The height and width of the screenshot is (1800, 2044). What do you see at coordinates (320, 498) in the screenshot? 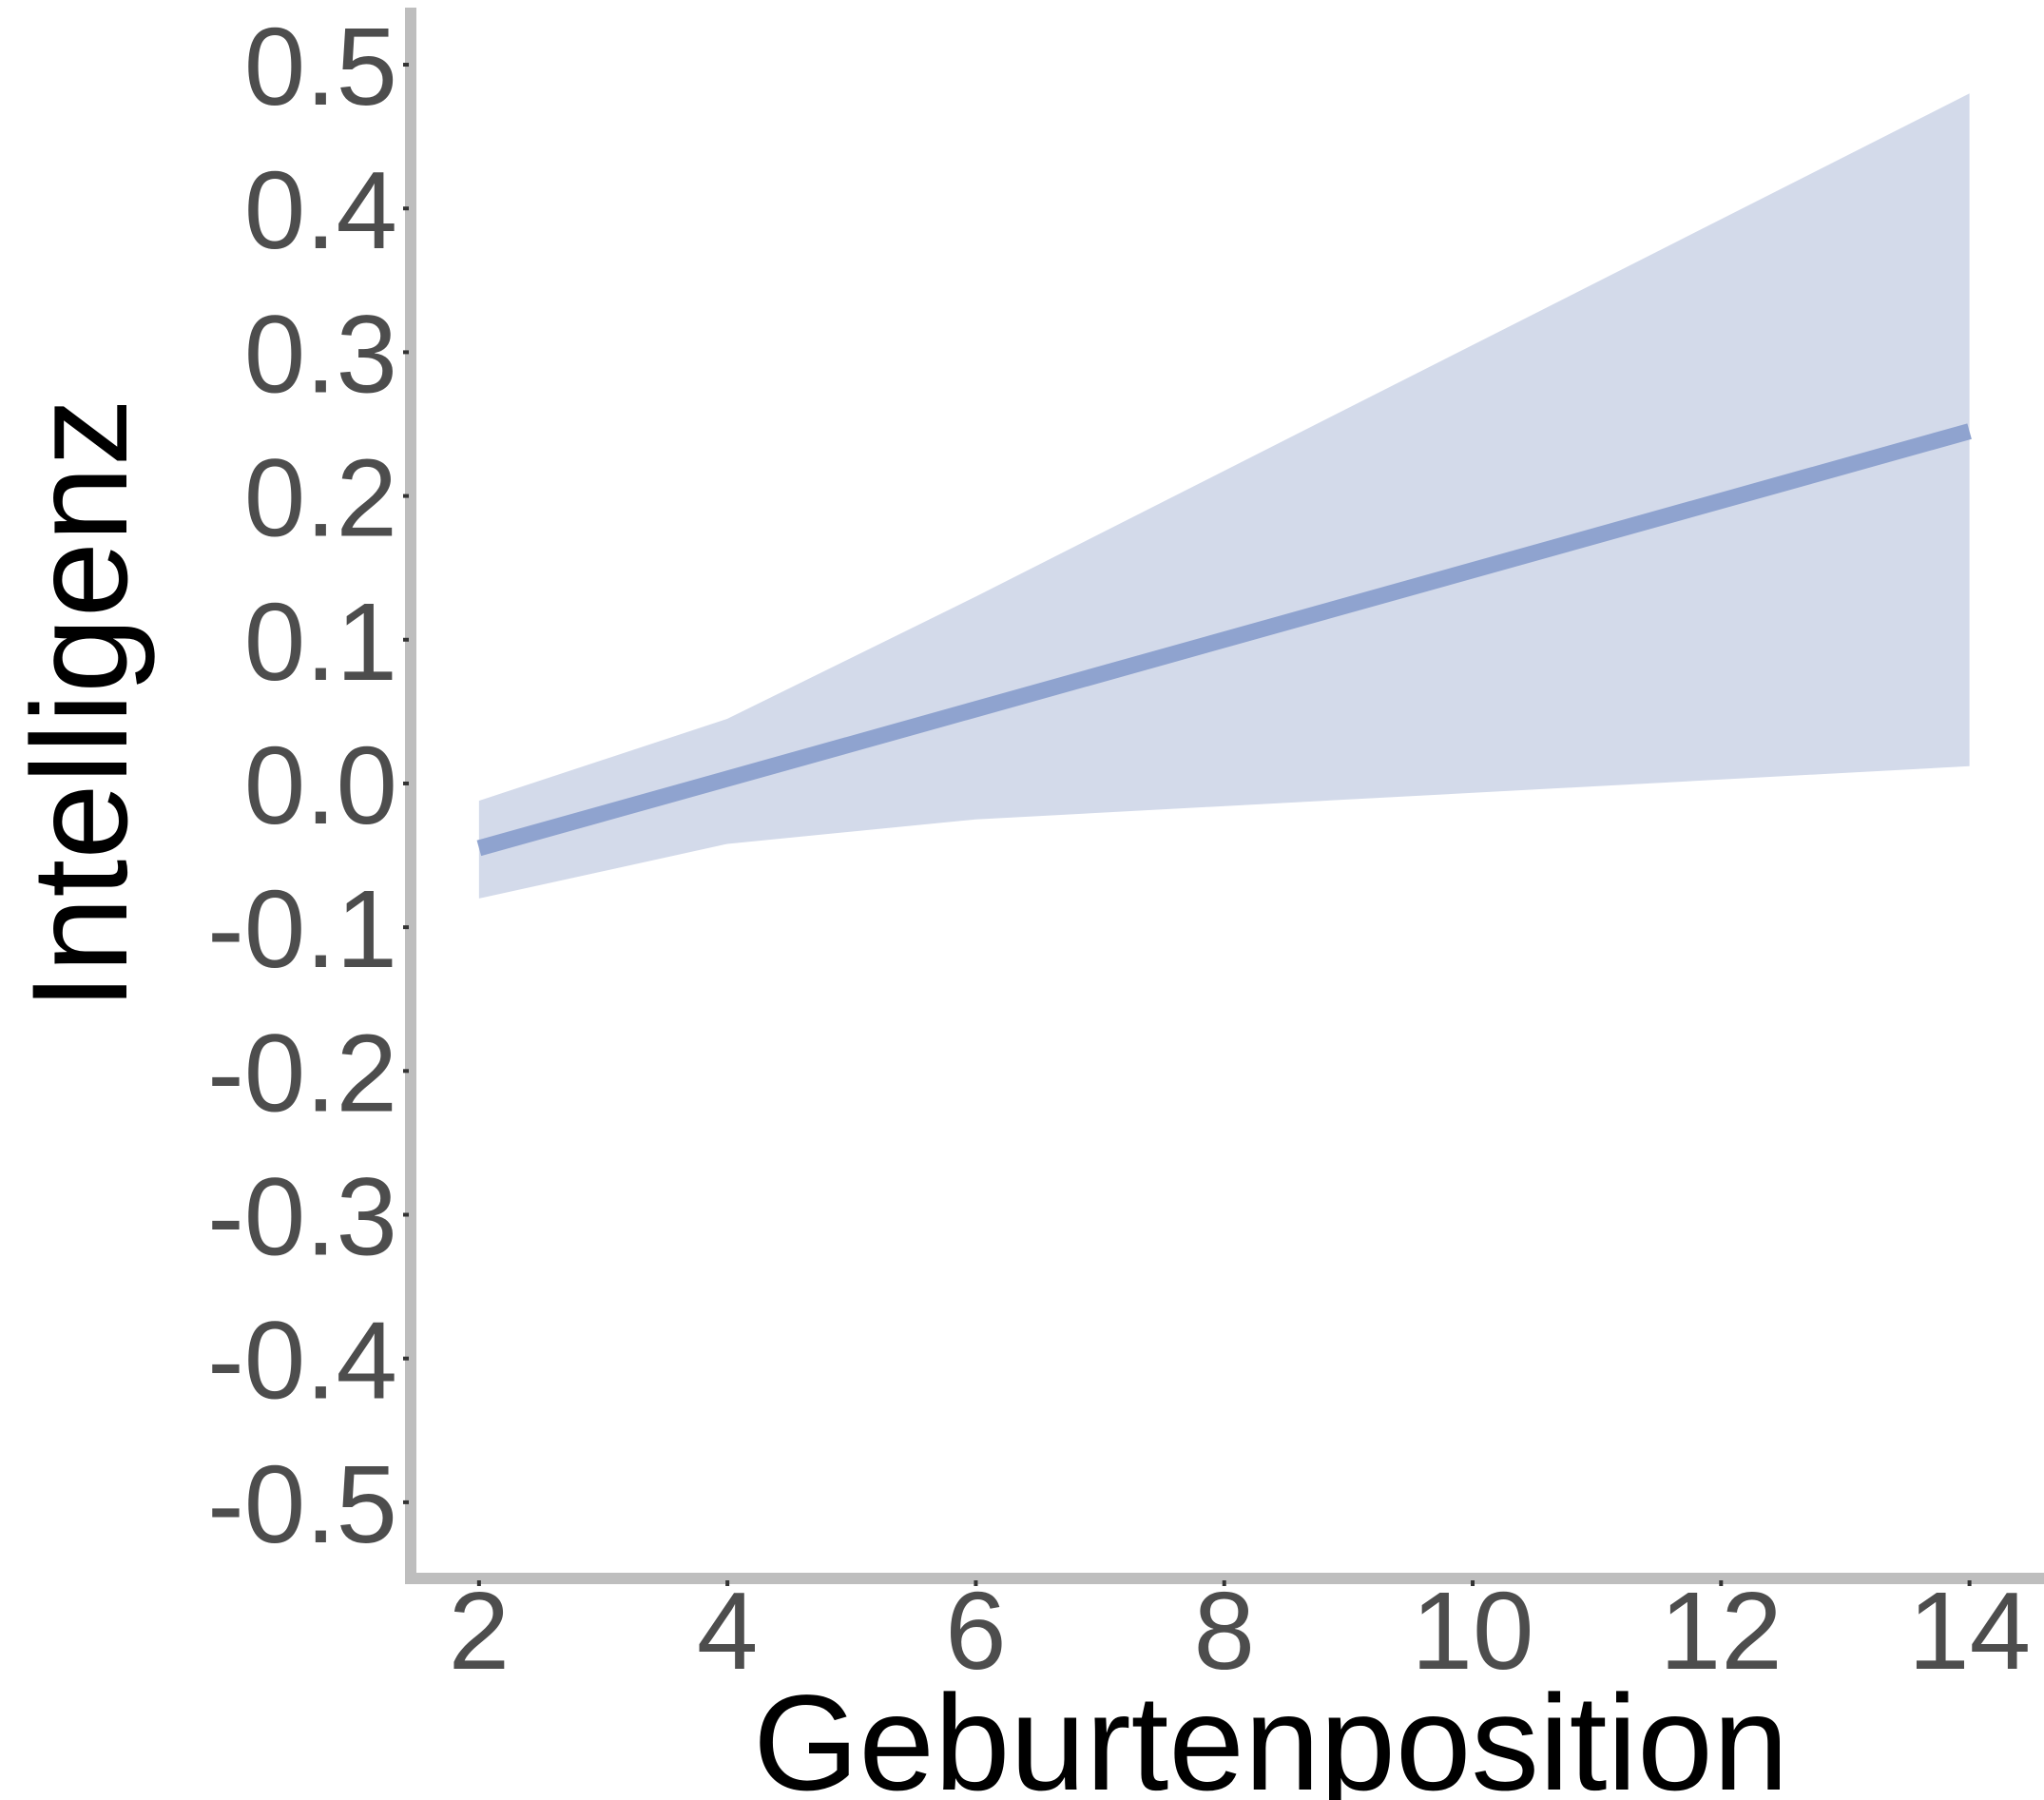
I see `y-tick-label: 0.2` at bounding box center [320, 498].